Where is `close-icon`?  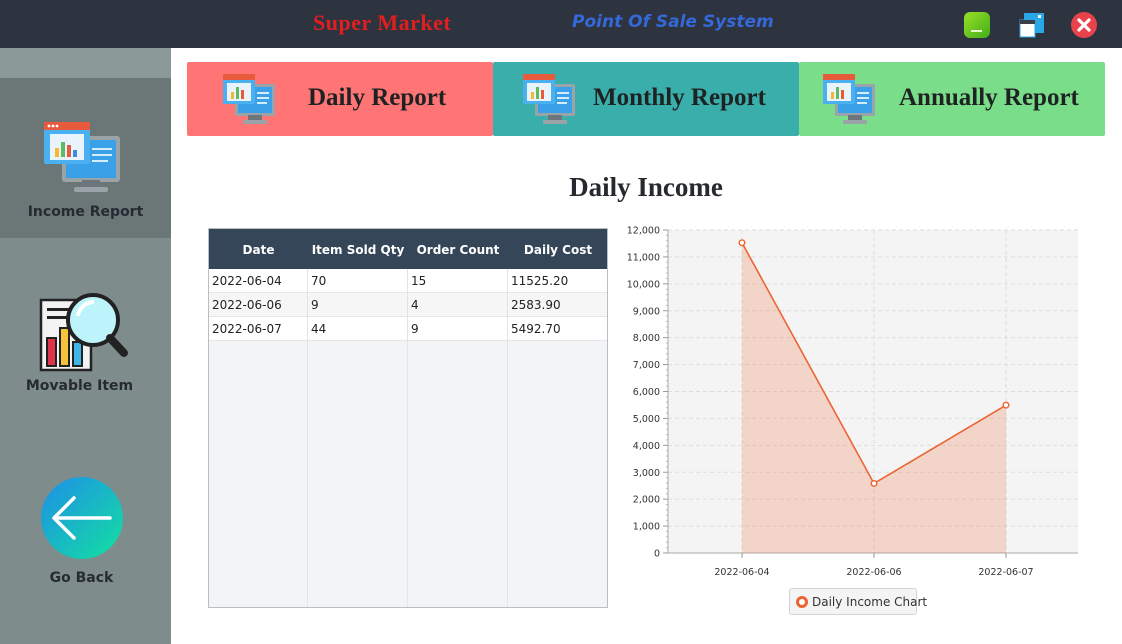
close-icon is located at coordinates (1084, 25).